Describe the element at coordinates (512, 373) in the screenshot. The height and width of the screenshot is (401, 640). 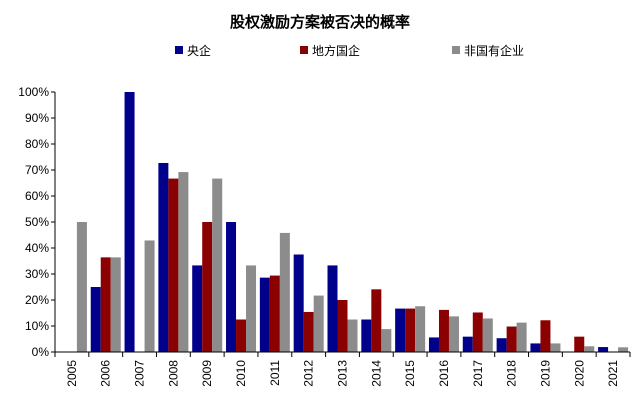
I see `x-tick-label: 2018` at that location.